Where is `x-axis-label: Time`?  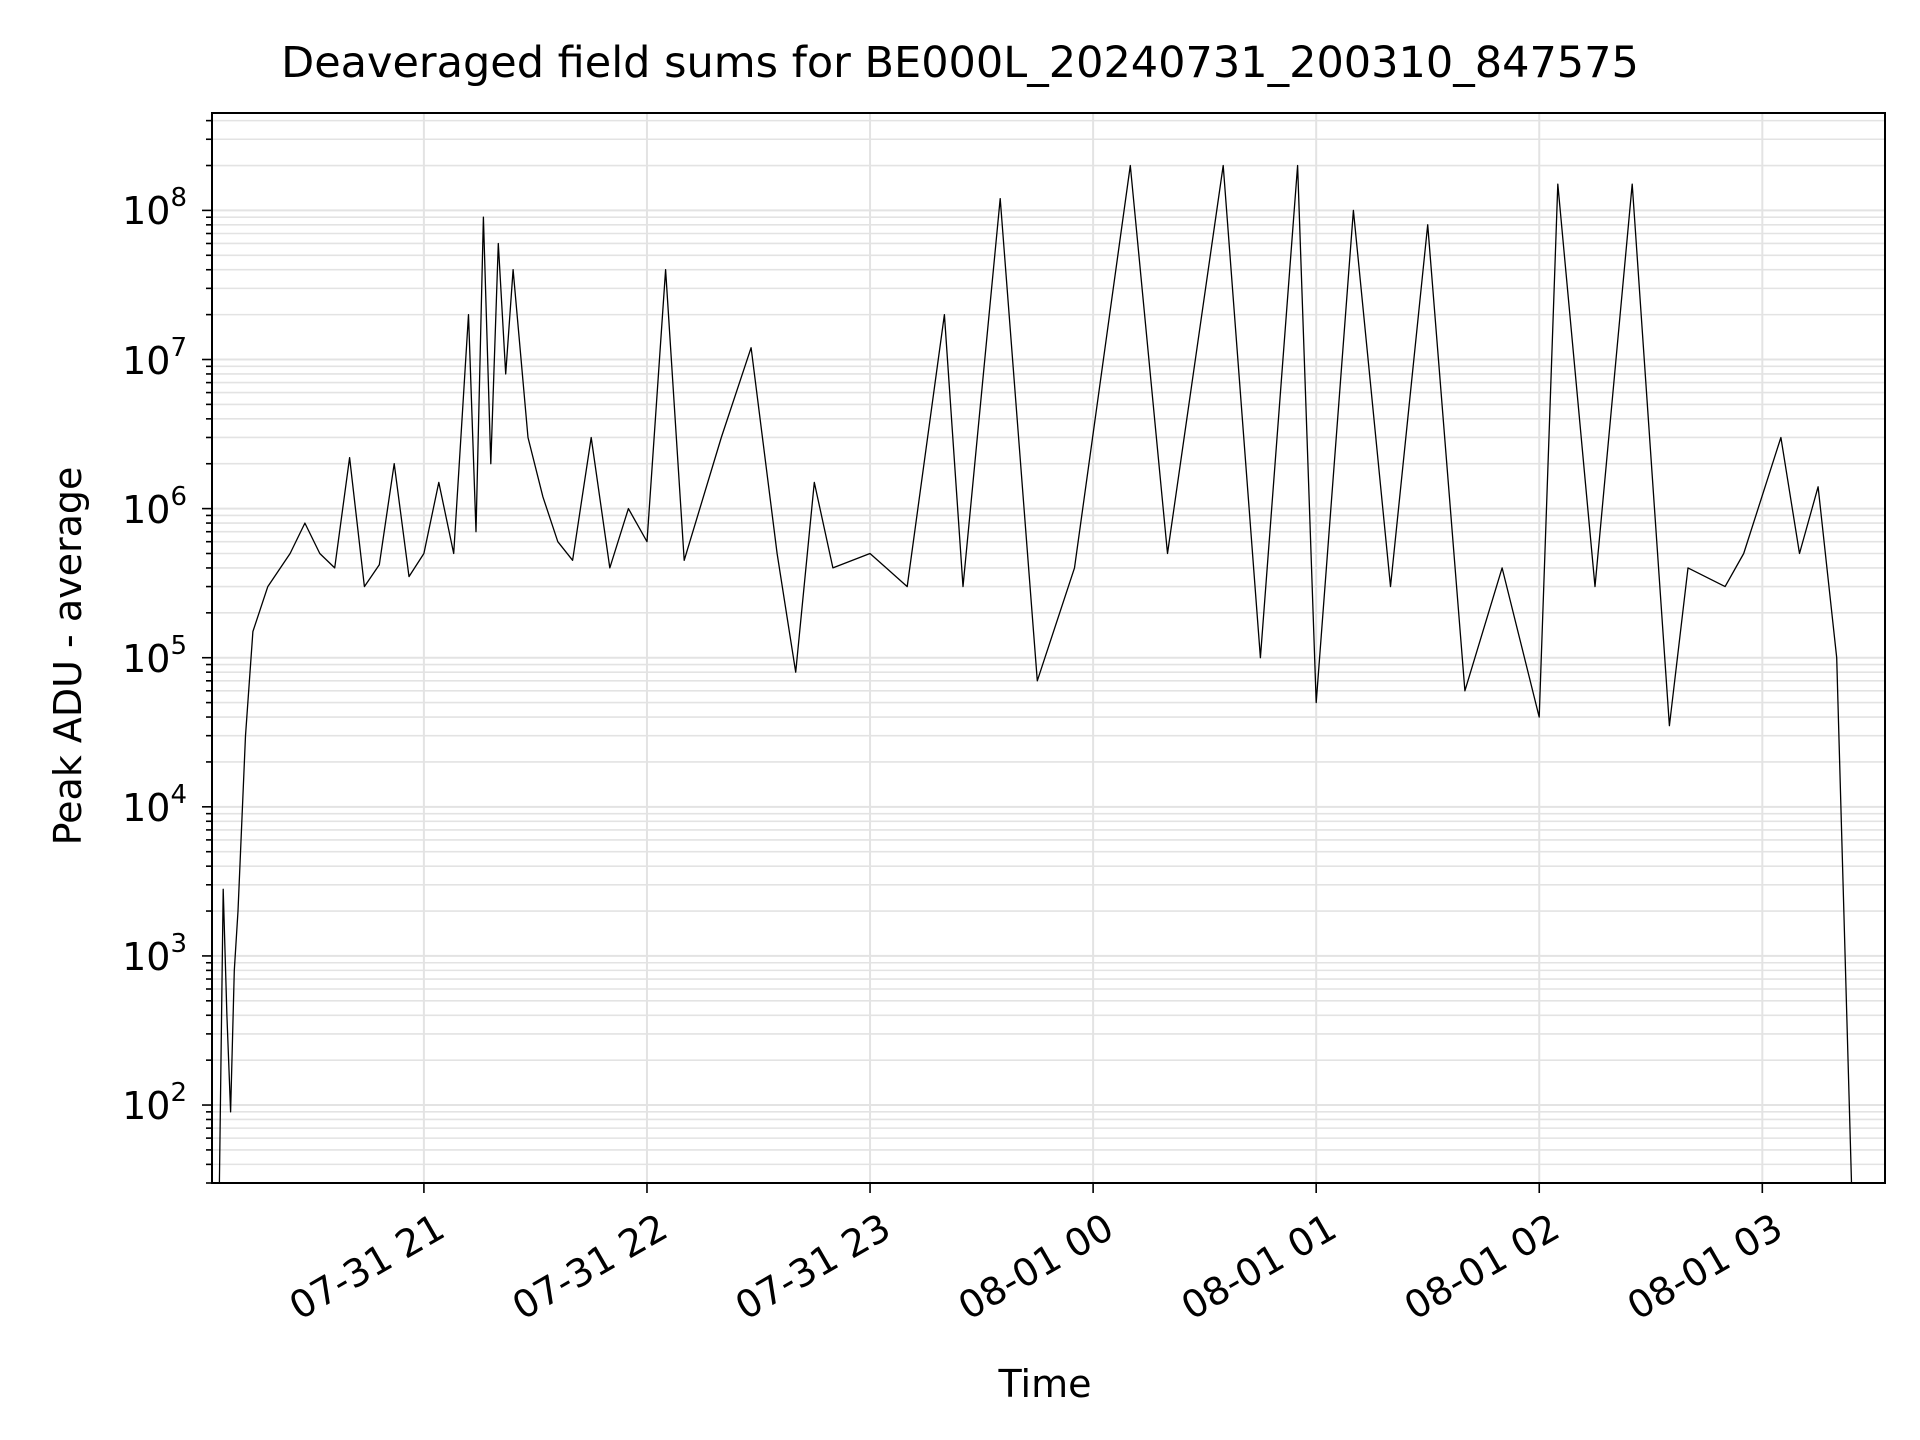 x-axis-label: Time is located at coordinates (1045, 1384).